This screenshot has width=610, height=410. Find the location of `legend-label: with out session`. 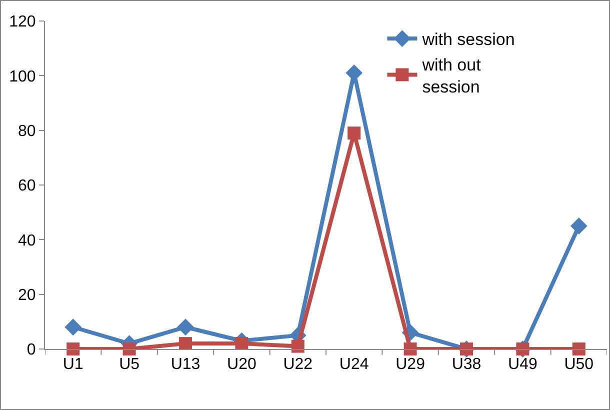

legend-label: with out session is located at coordinates (451, 75).